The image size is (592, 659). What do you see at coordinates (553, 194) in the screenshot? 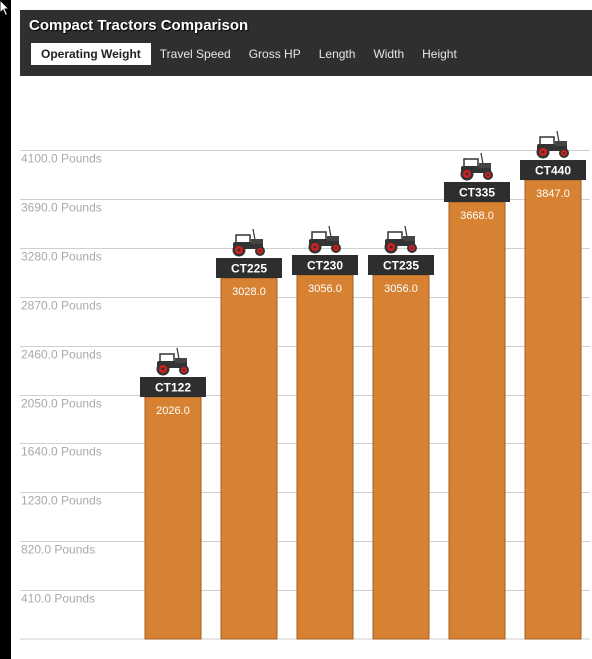
I see `data-label: 3847.0` at bounding box center [553, 194].